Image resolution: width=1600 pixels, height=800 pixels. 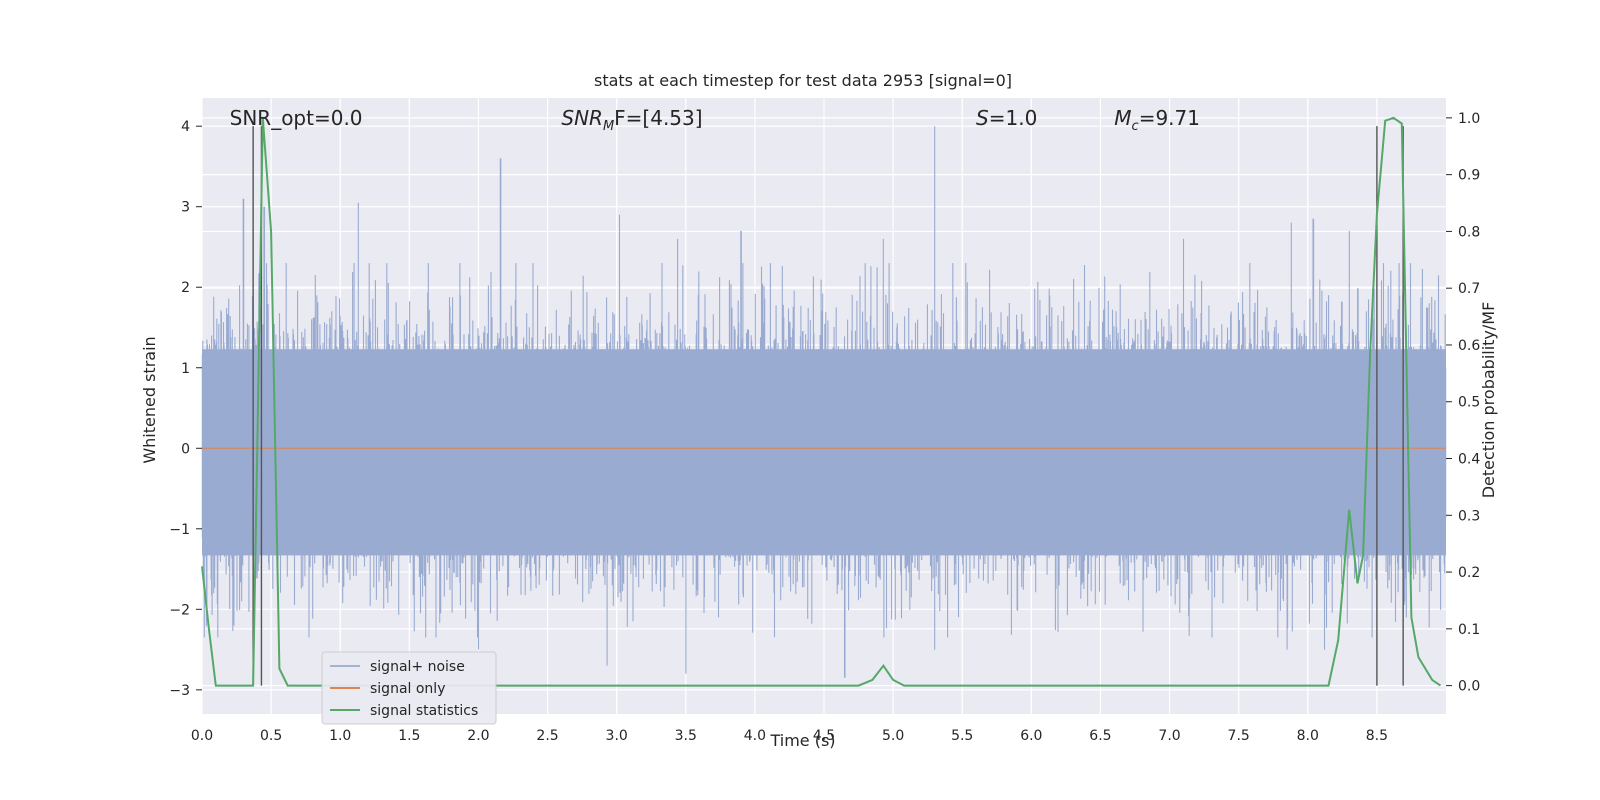 What do you see at coordinates (1169, 736) in the screenshot?
I see `x-tick-label: 7.0` at bounding box center [1169, 736].